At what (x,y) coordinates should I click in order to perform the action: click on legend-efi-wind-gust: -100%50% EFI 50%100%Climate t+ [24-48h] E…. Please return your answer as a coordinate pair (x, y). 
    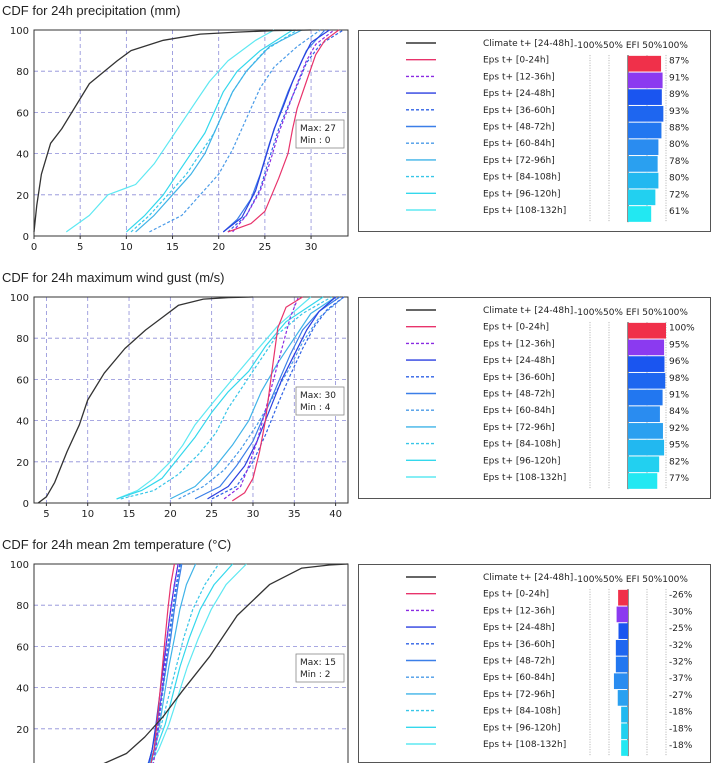
    Looking at the image, I should click on (534, 398).